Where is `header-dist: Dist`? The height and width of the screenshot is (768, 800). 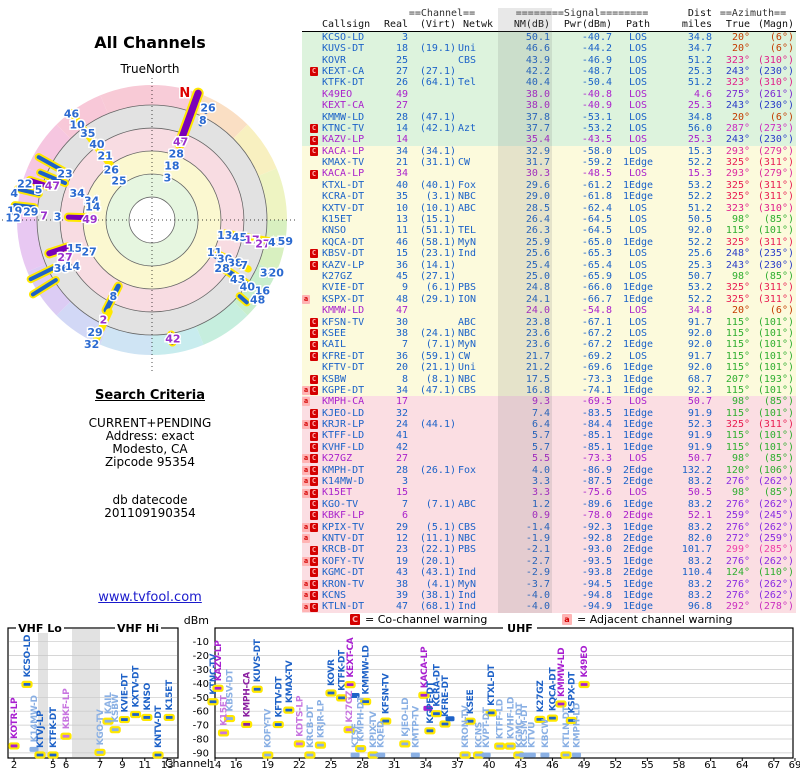 header-dist: Dist is located at coordinates (699, 13).